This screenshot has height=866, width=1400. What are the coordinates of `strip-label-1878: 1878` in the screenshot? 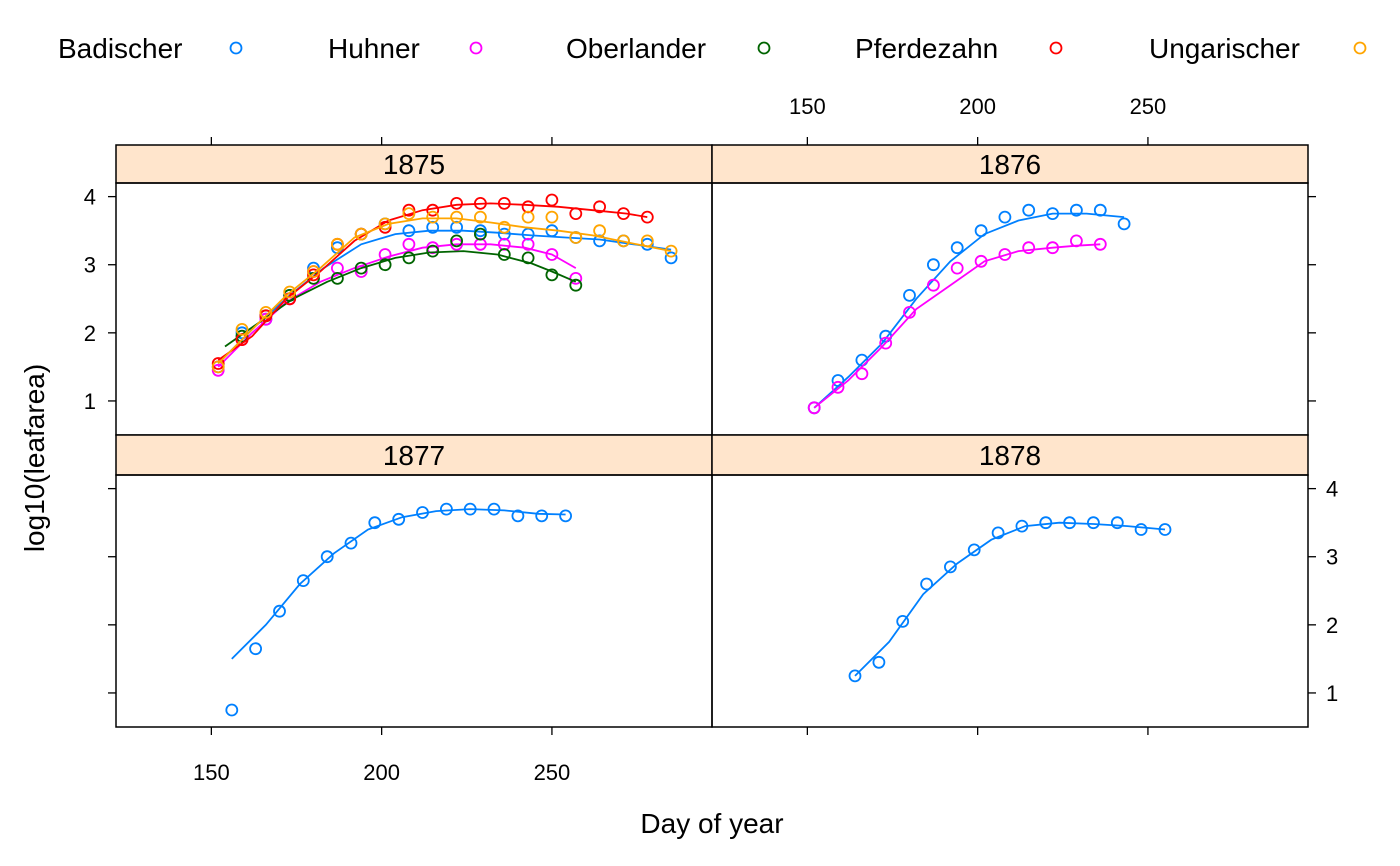 It's located at (1010, 455).